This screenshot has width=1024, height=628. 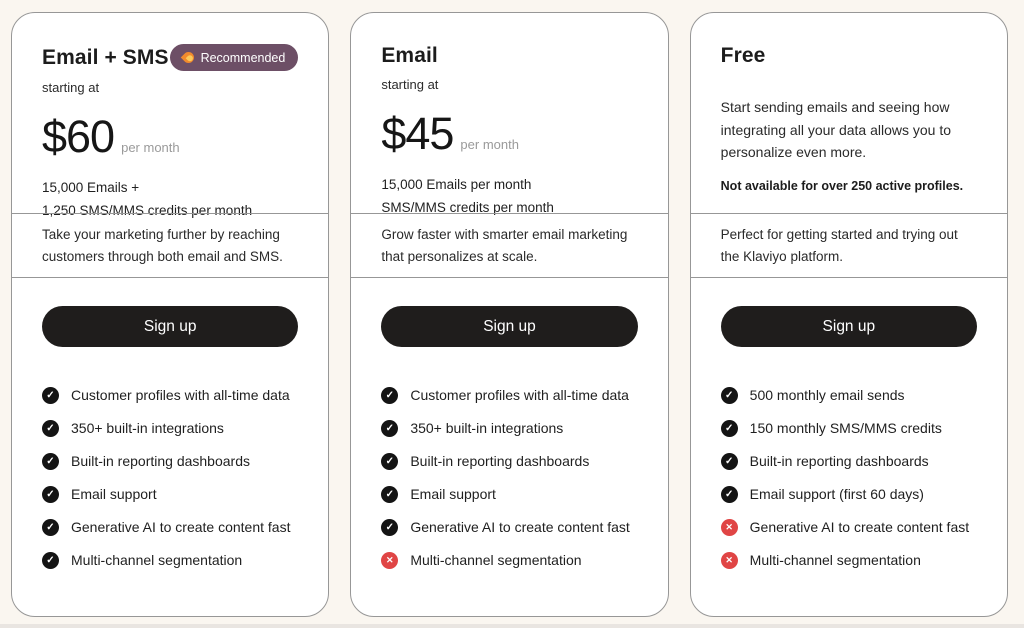 I want to click on allowance-line: 1,250 SMS/MMS credits per month, so click(x=147, y=210).